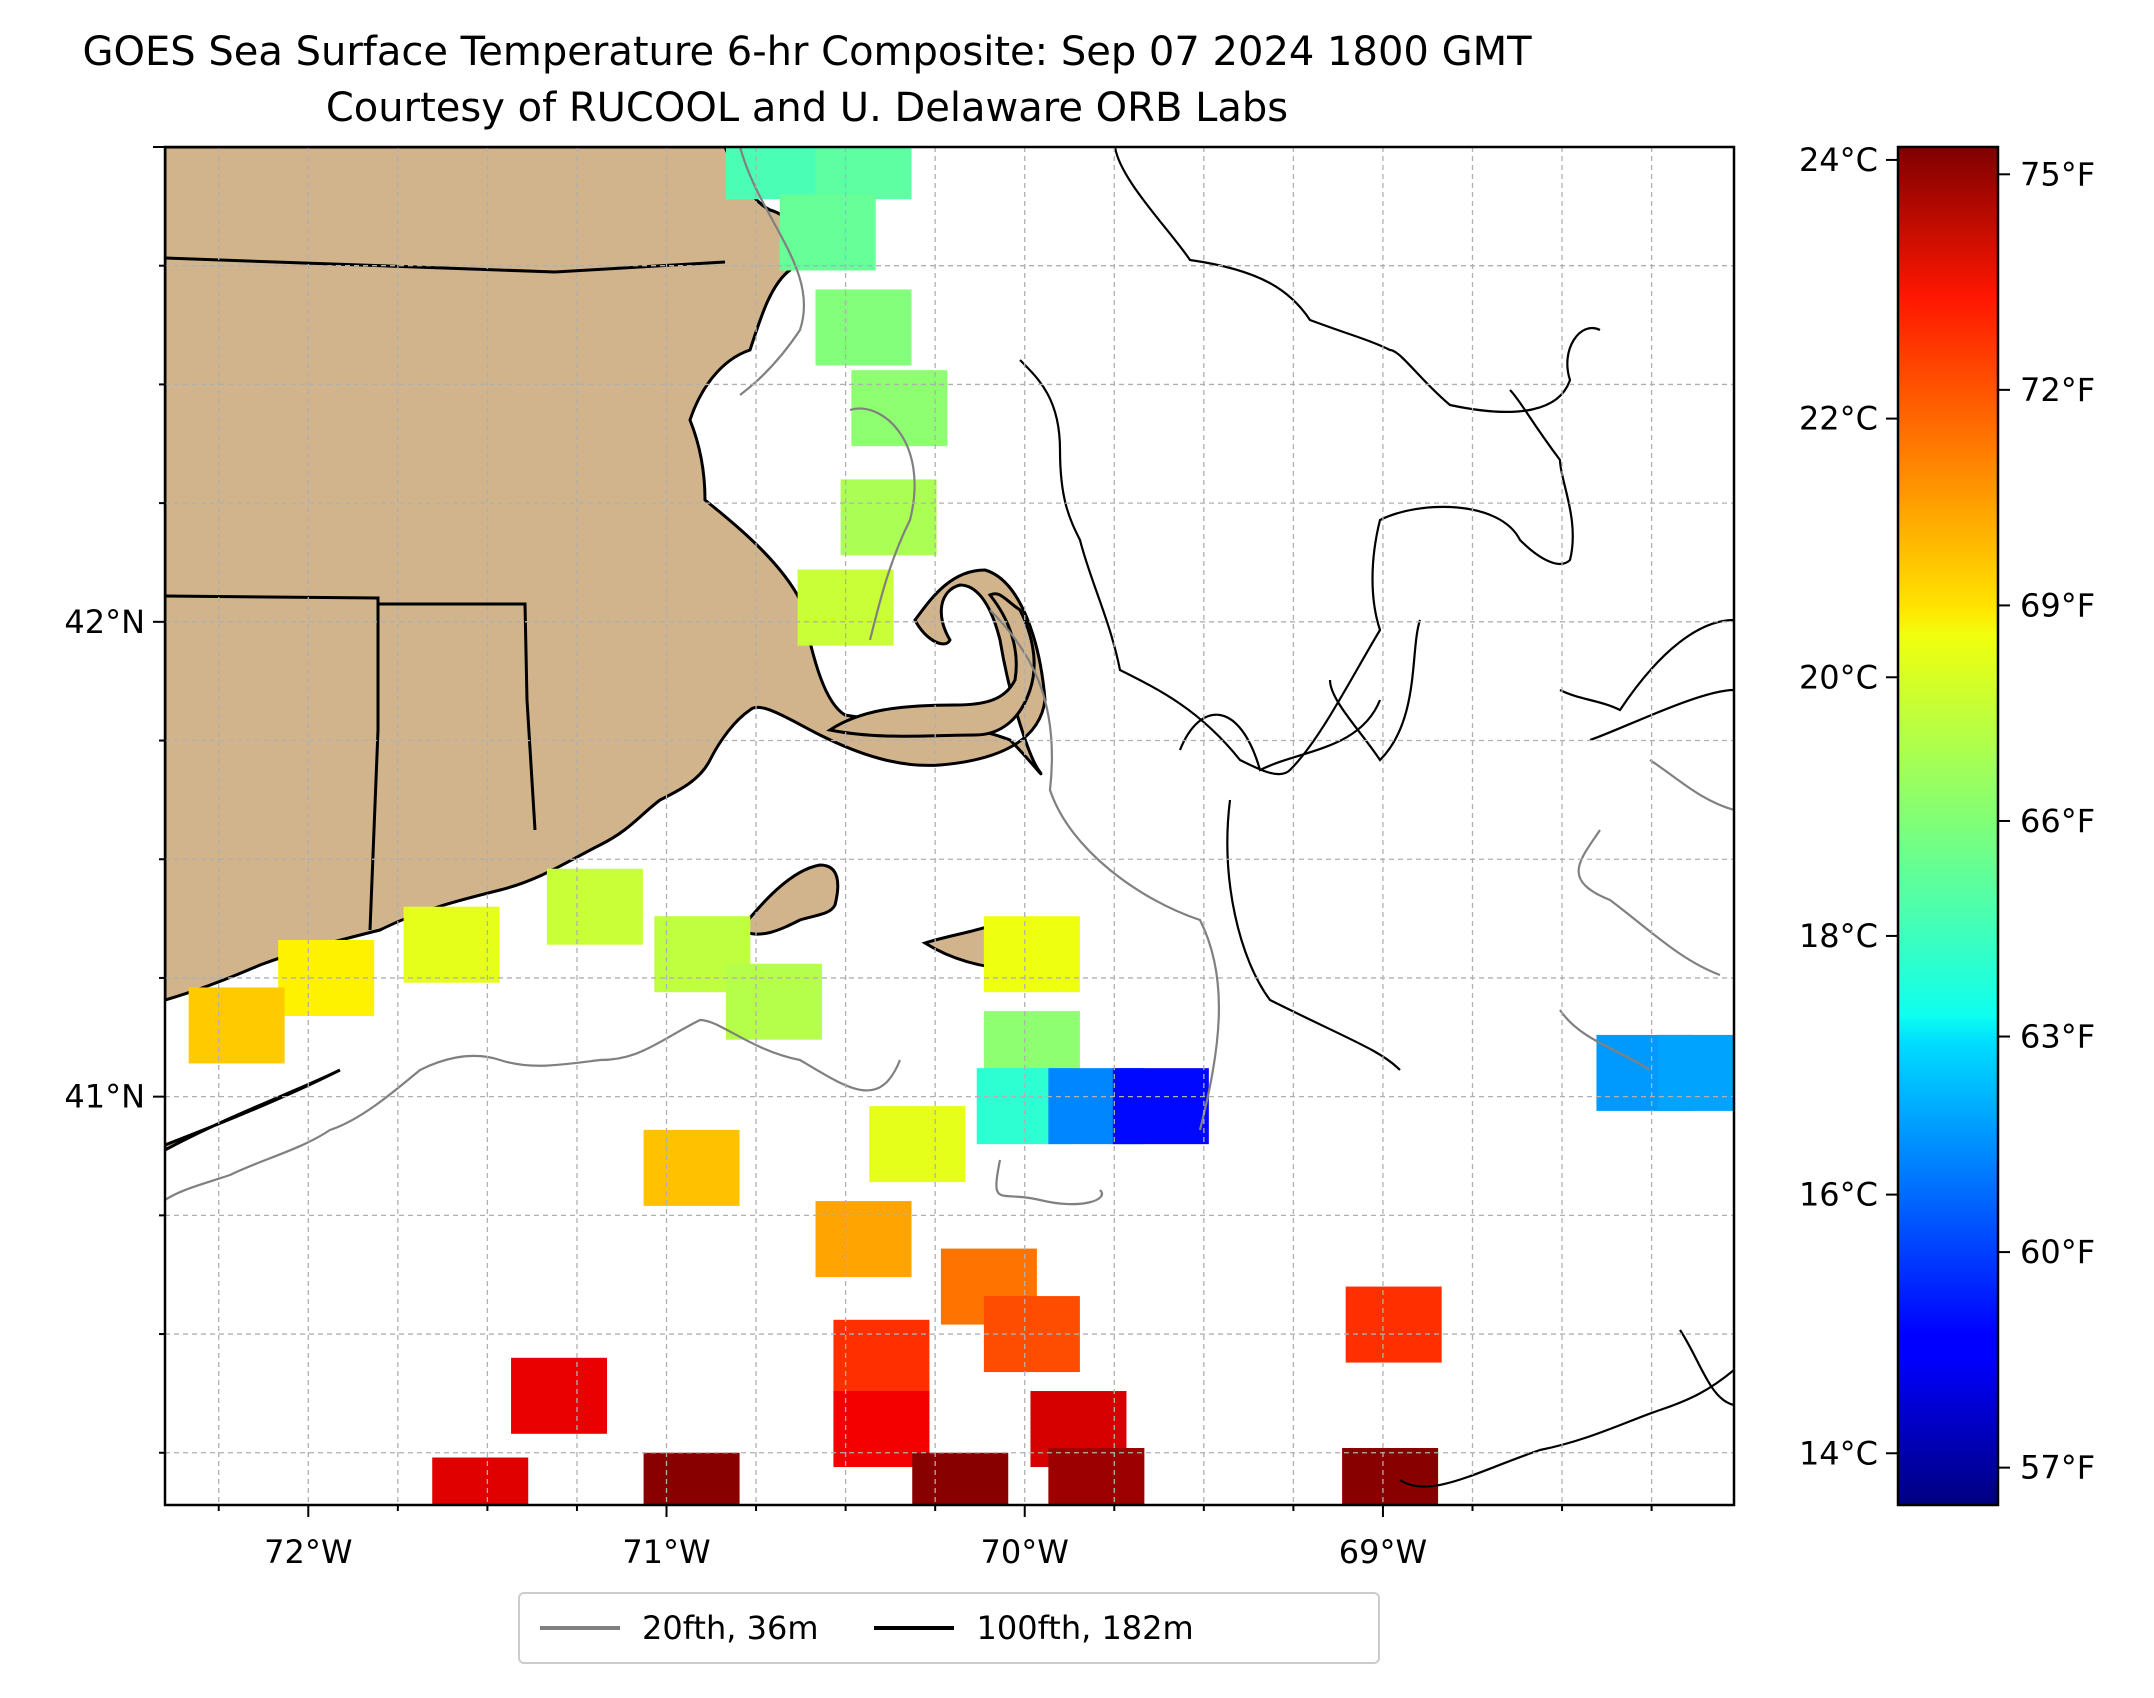 The image size is (2154, 1698). I want to click on colorbar-celsius-label: 24°C, so click(1838, 160).